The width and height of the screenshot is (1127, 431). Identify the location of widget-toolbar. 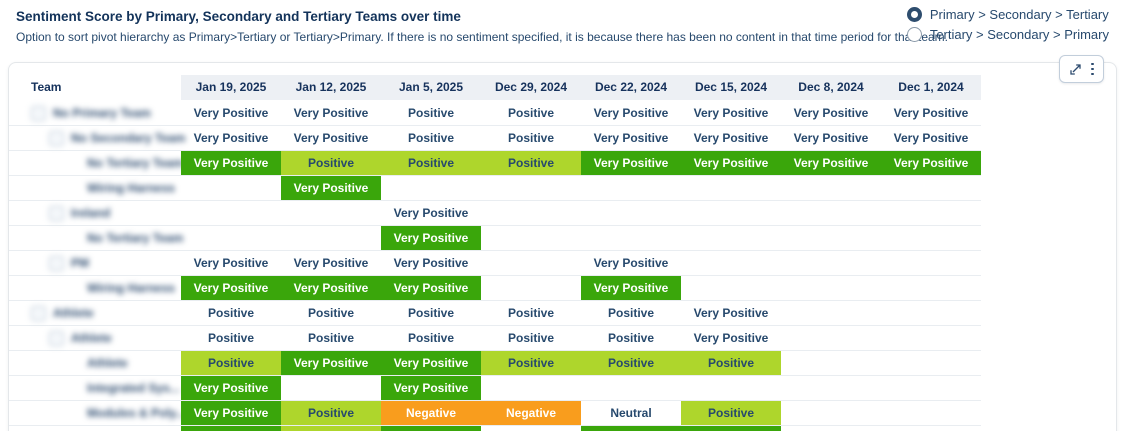
(1081, 69).